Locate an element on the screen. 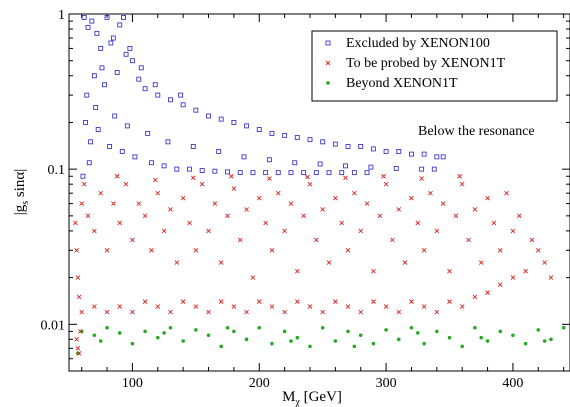  legend-entry: Beyond XENON1T is located at coordinates (392, 83).